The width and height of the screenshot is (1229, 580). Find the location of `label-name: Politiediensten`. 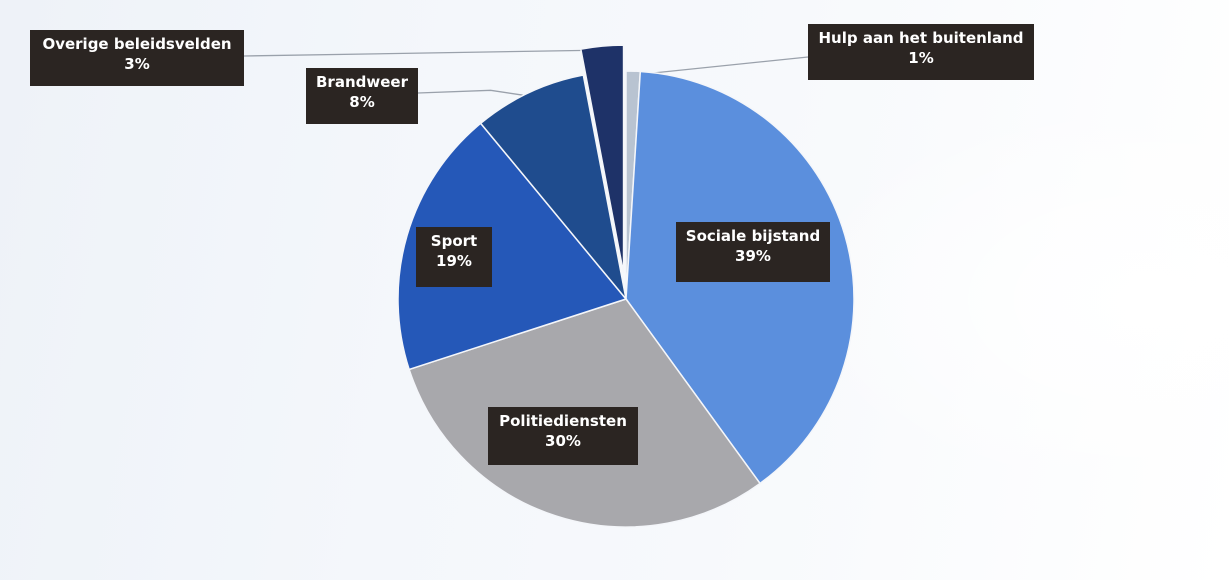

label-name: Politiediensten is located at coordinates (563, 421).